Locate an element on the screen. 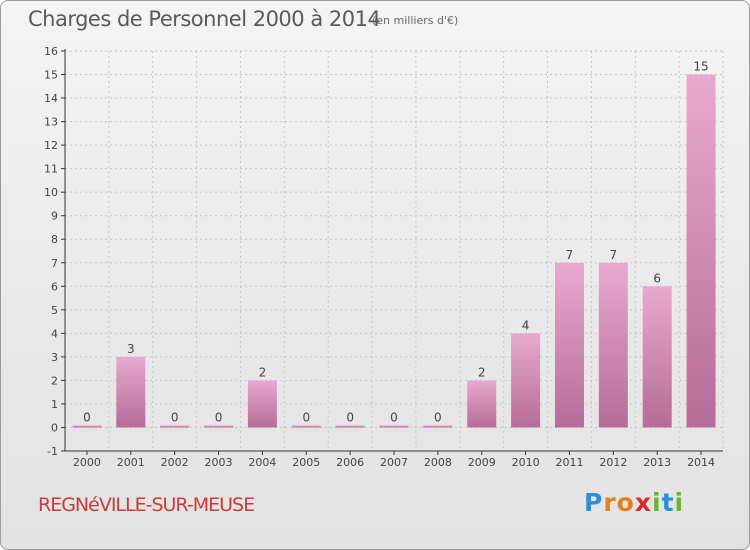  y-tick-label: 1 is located at coordinates (54, 404).